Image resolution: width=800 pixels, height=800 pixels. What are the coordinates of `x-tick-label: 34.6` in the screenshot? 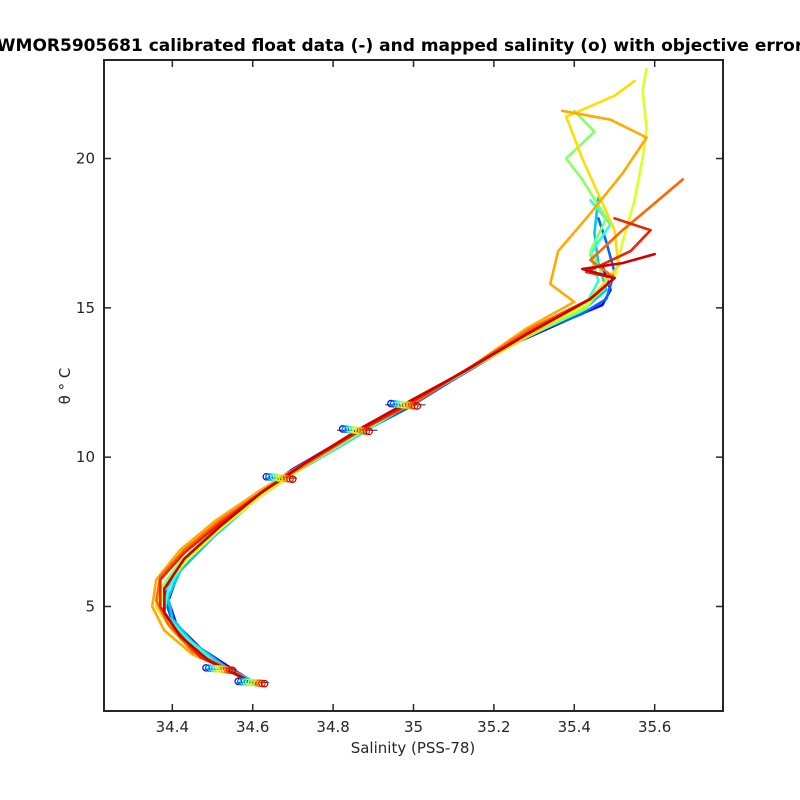 It's located at (252, 727).